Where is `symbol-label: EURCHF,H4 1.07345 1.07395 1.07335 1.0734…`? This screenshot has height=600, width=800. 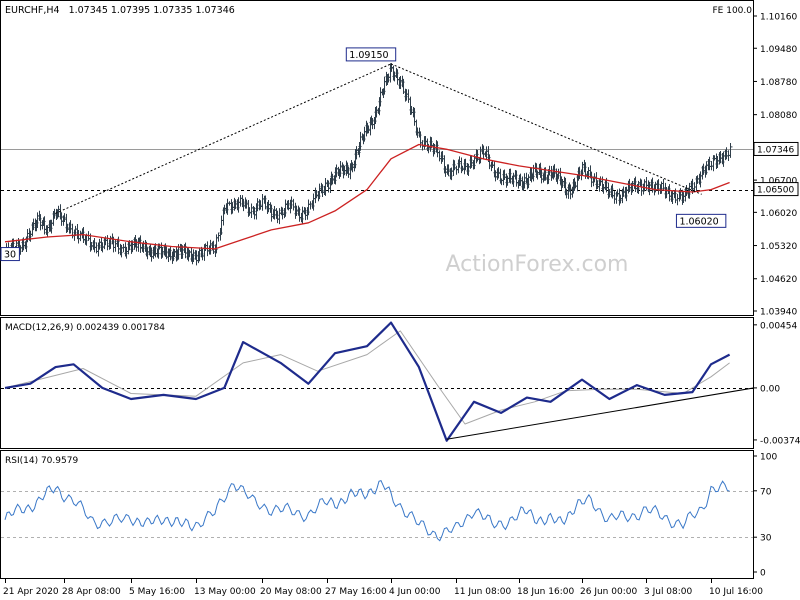 symbol-label: EURCHF,H4 1.07345 1.07395 1.07335 1.0734… is located at coordinates (120, 10).